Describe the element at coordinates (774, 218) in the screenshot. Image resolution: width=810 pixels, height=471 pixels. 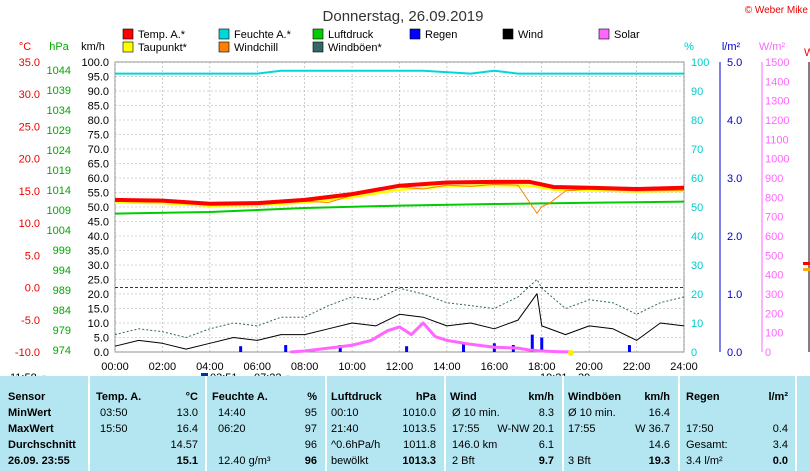
I see `solar-tick-label: 700` at that location.